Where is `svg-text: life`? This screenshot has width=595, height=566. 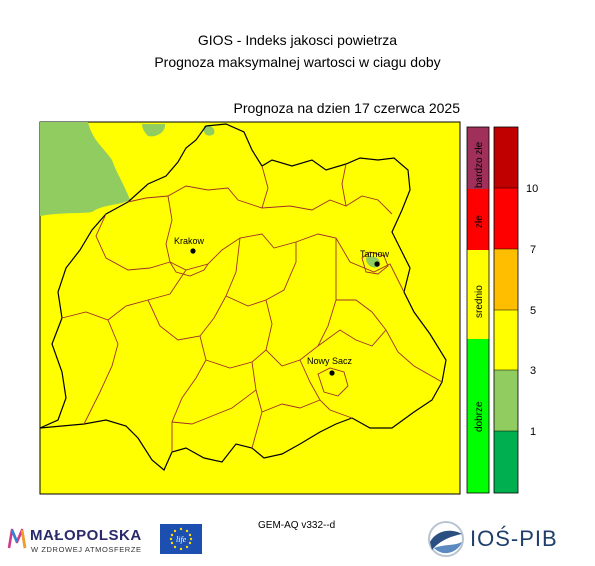
svg-text: life is located at coordinates (181, 539).